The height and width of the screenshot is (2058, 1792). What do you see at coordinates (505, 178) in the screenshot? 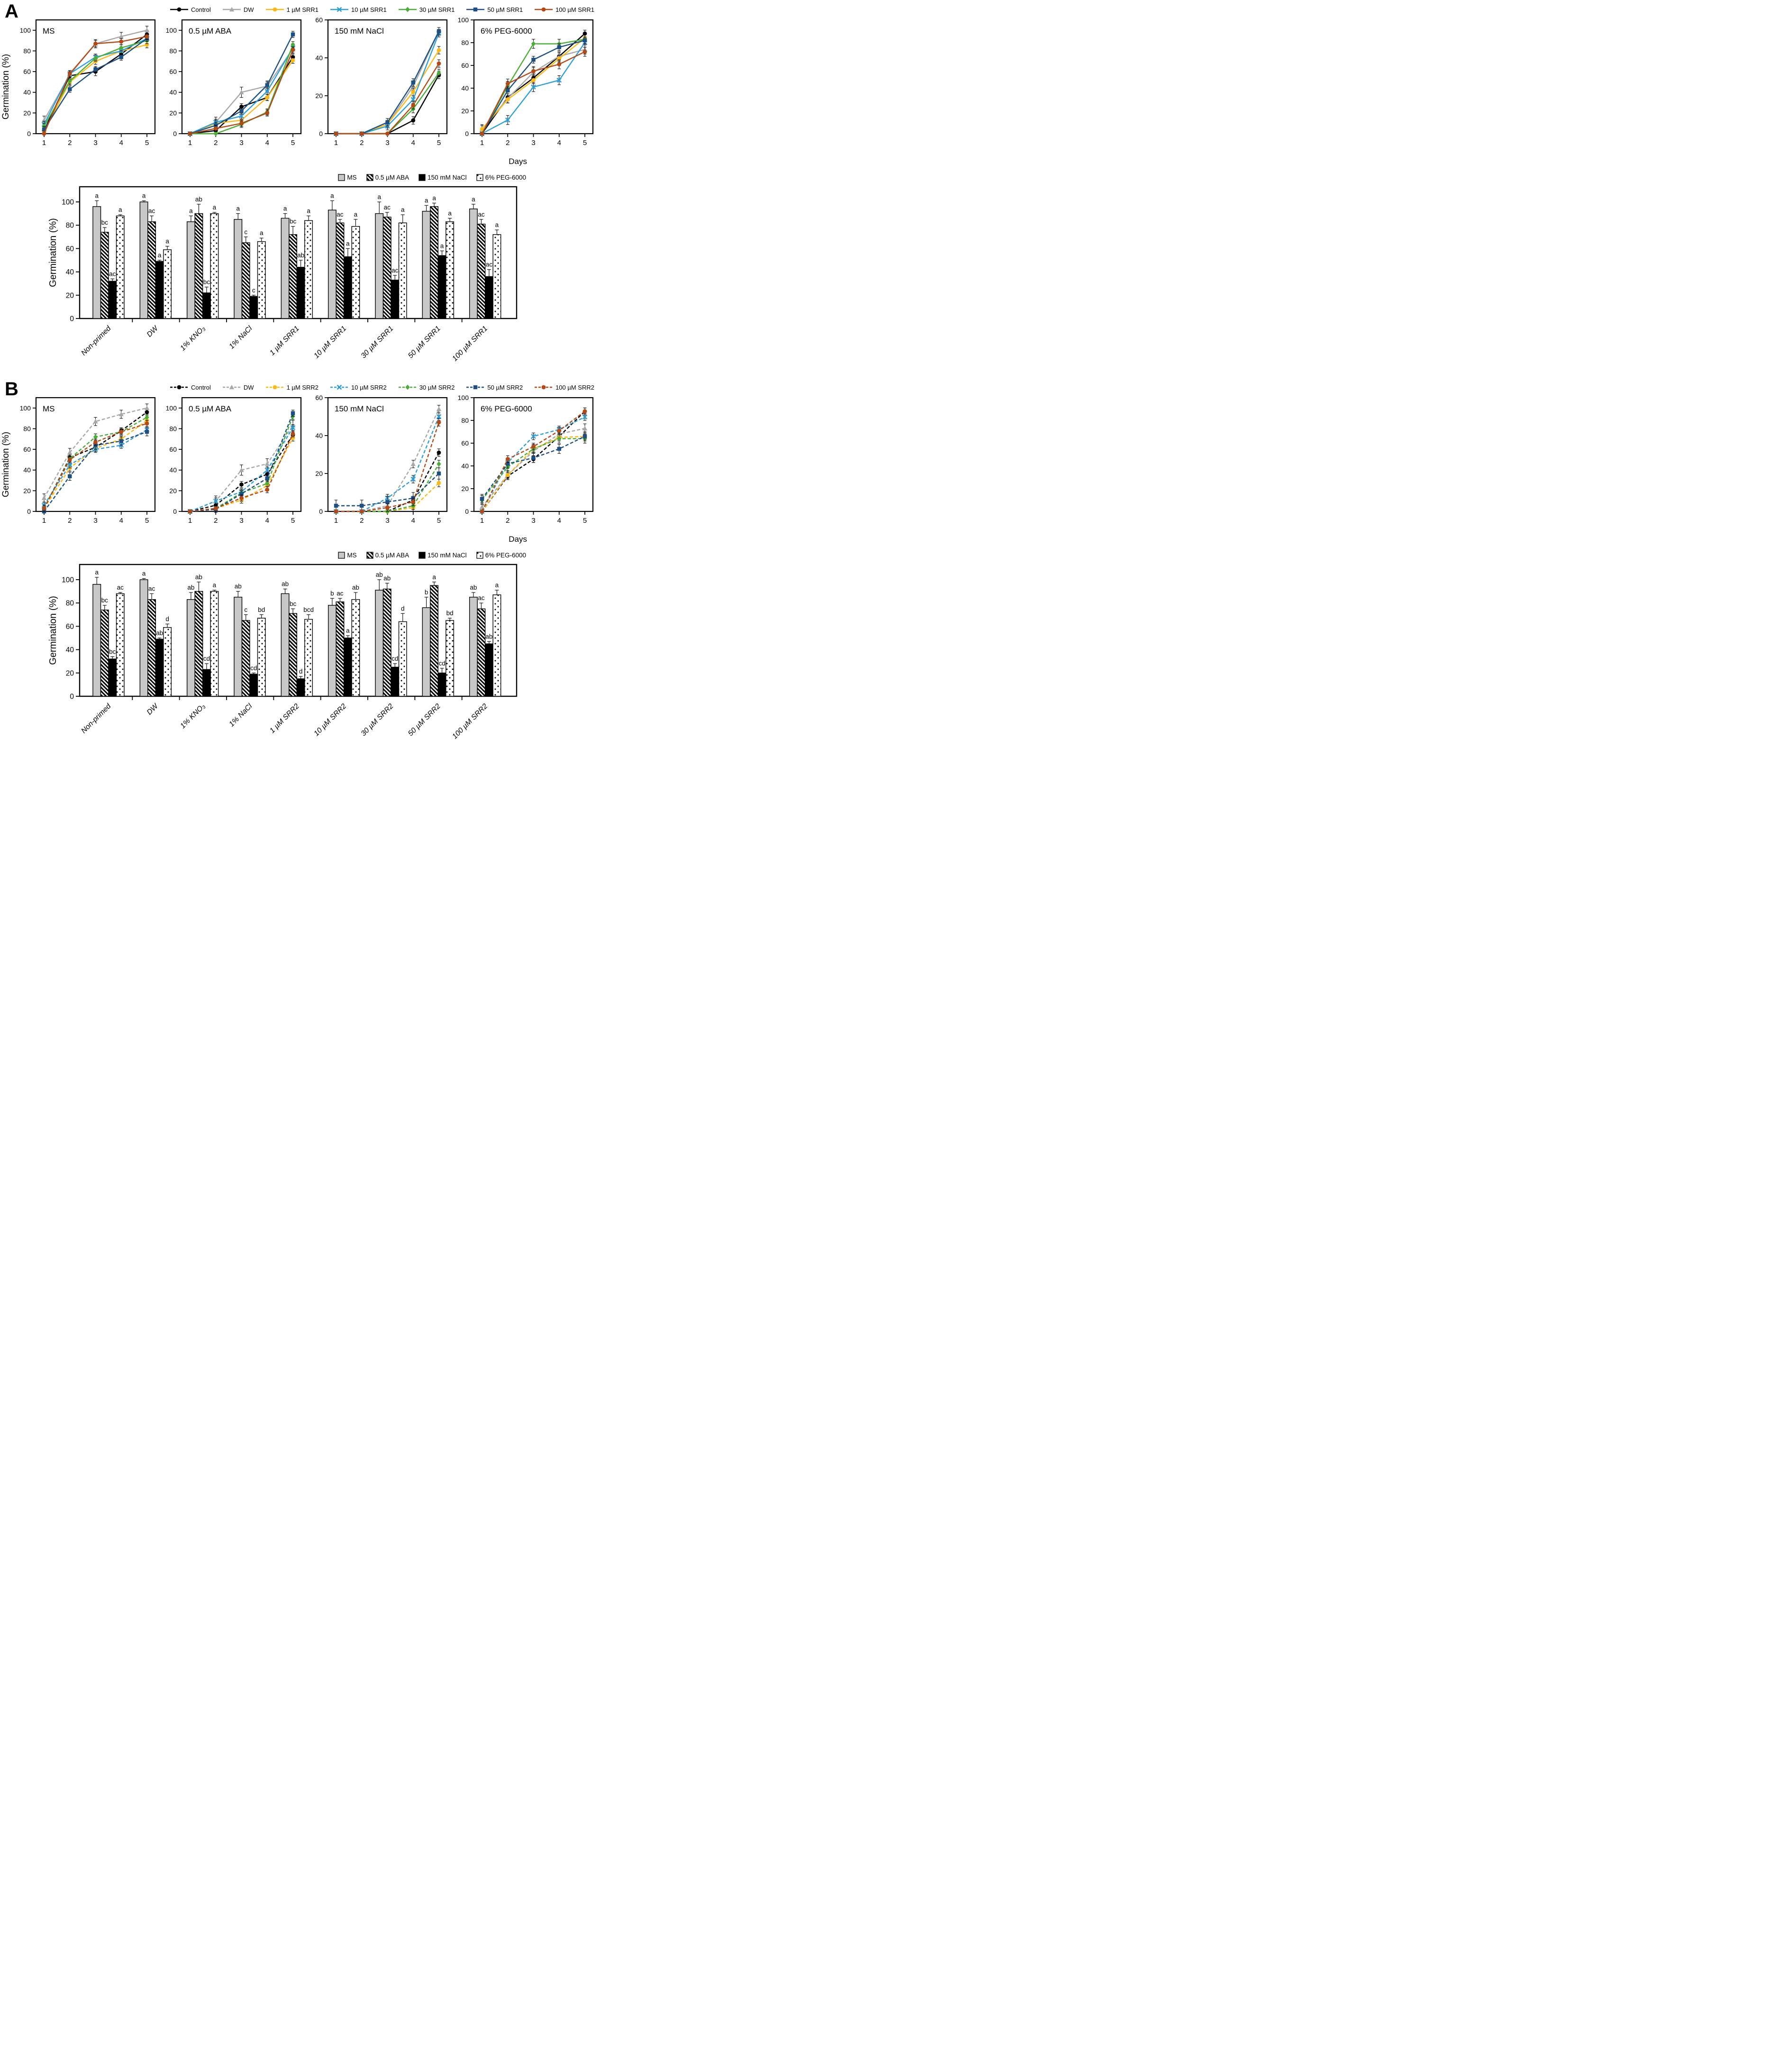
I see `legend-label: 6% PEG-6000` at bounding box center [505, 178].